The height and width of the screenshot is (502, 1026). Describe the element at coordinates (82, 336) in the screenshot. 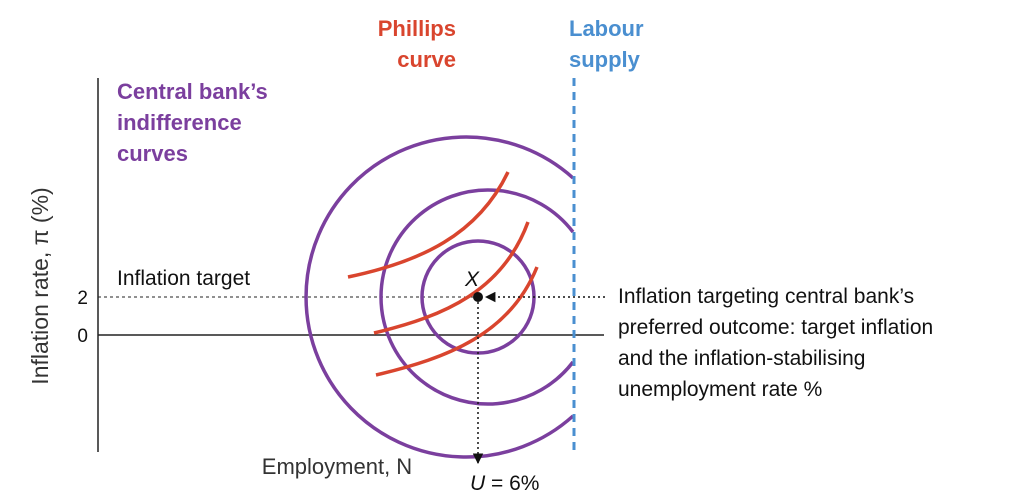

I see `y-tick-0: 0` at that location.